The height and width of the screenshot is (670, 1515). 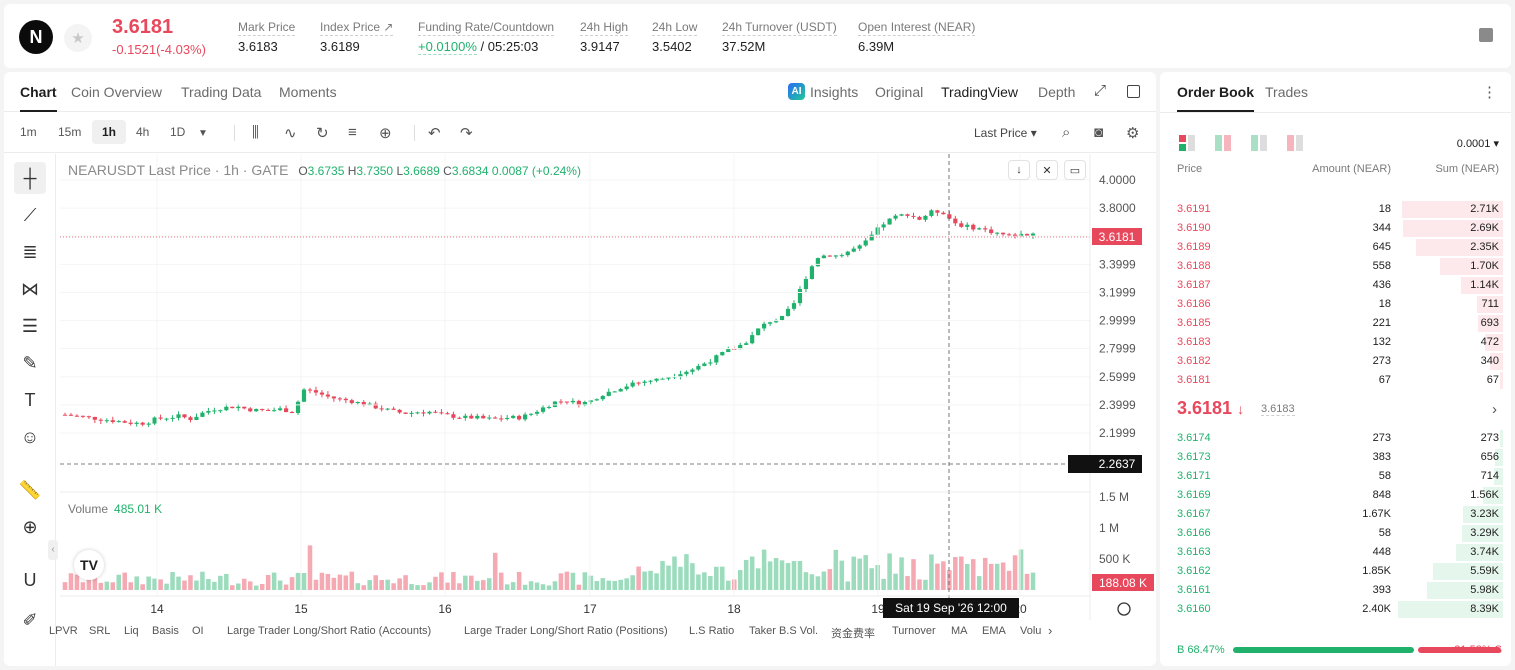 I want to click on document-icon, so click(x=1486, y=35).